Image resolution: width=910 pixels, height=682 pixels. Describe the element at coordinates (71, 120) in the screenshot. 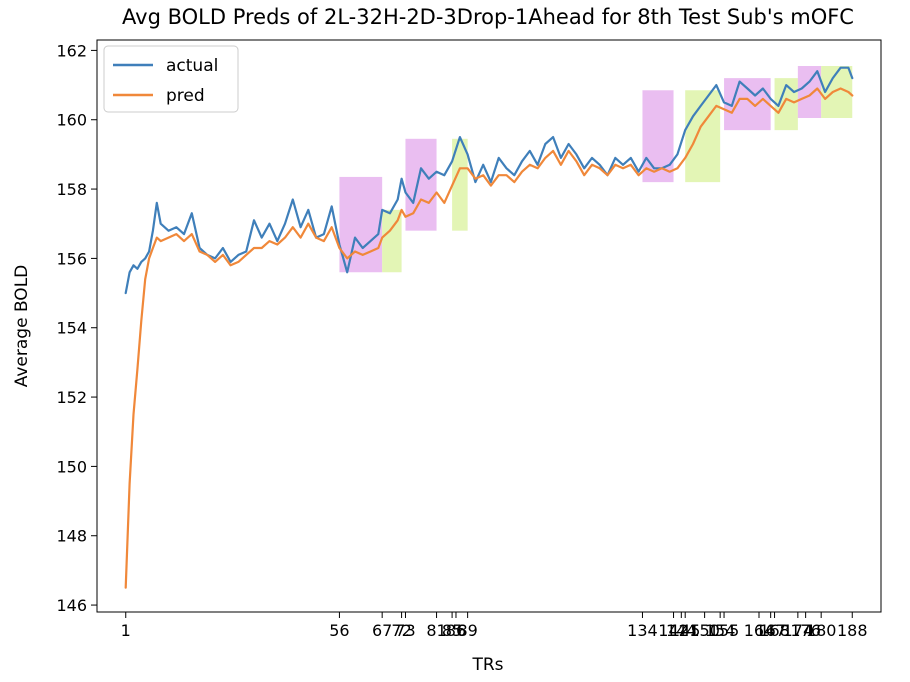

I see `y-tick-label: 160` at that location.